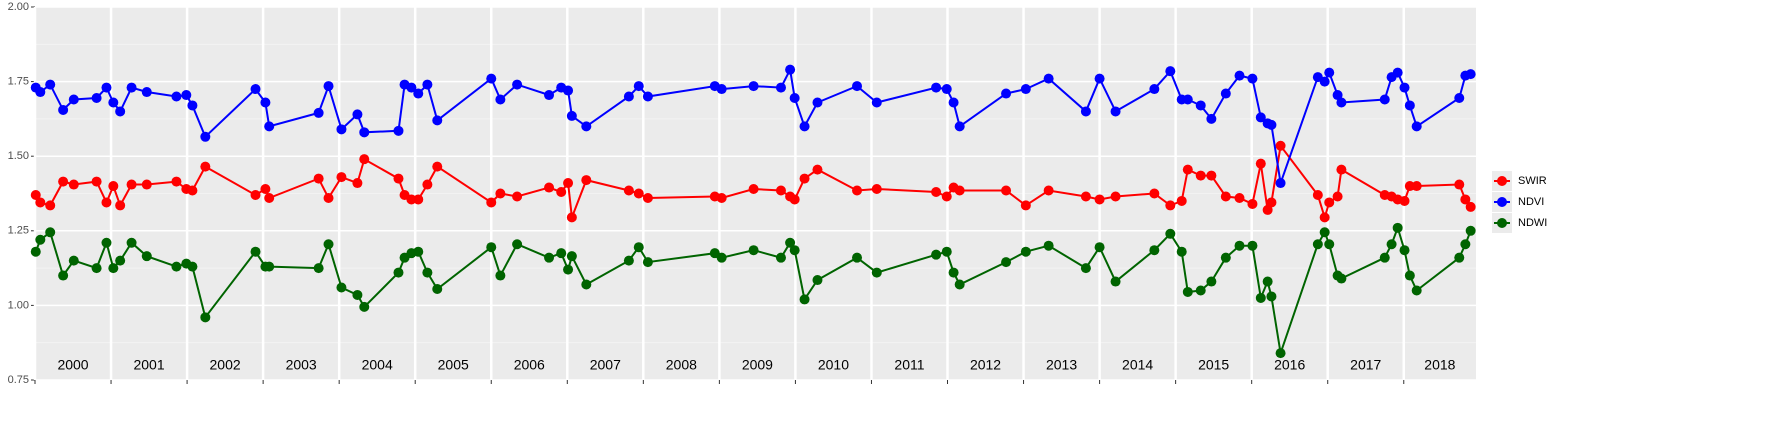  What do you see at coordinates (985, 365) in the screenshot?
I see `x-tick-label: 2012` at bounding box center [985, 365].